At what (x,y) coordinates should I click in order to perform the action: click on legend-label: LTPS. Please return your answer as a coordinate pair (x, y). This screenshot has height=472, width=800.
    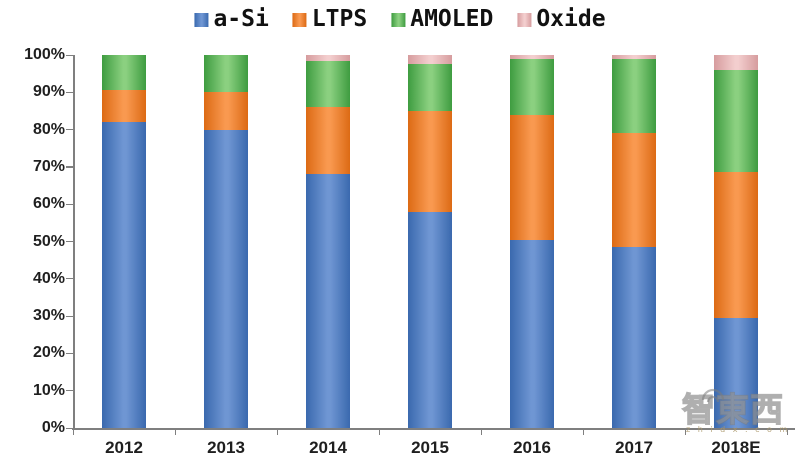
    Looking at the image, I should click on (339, 19).